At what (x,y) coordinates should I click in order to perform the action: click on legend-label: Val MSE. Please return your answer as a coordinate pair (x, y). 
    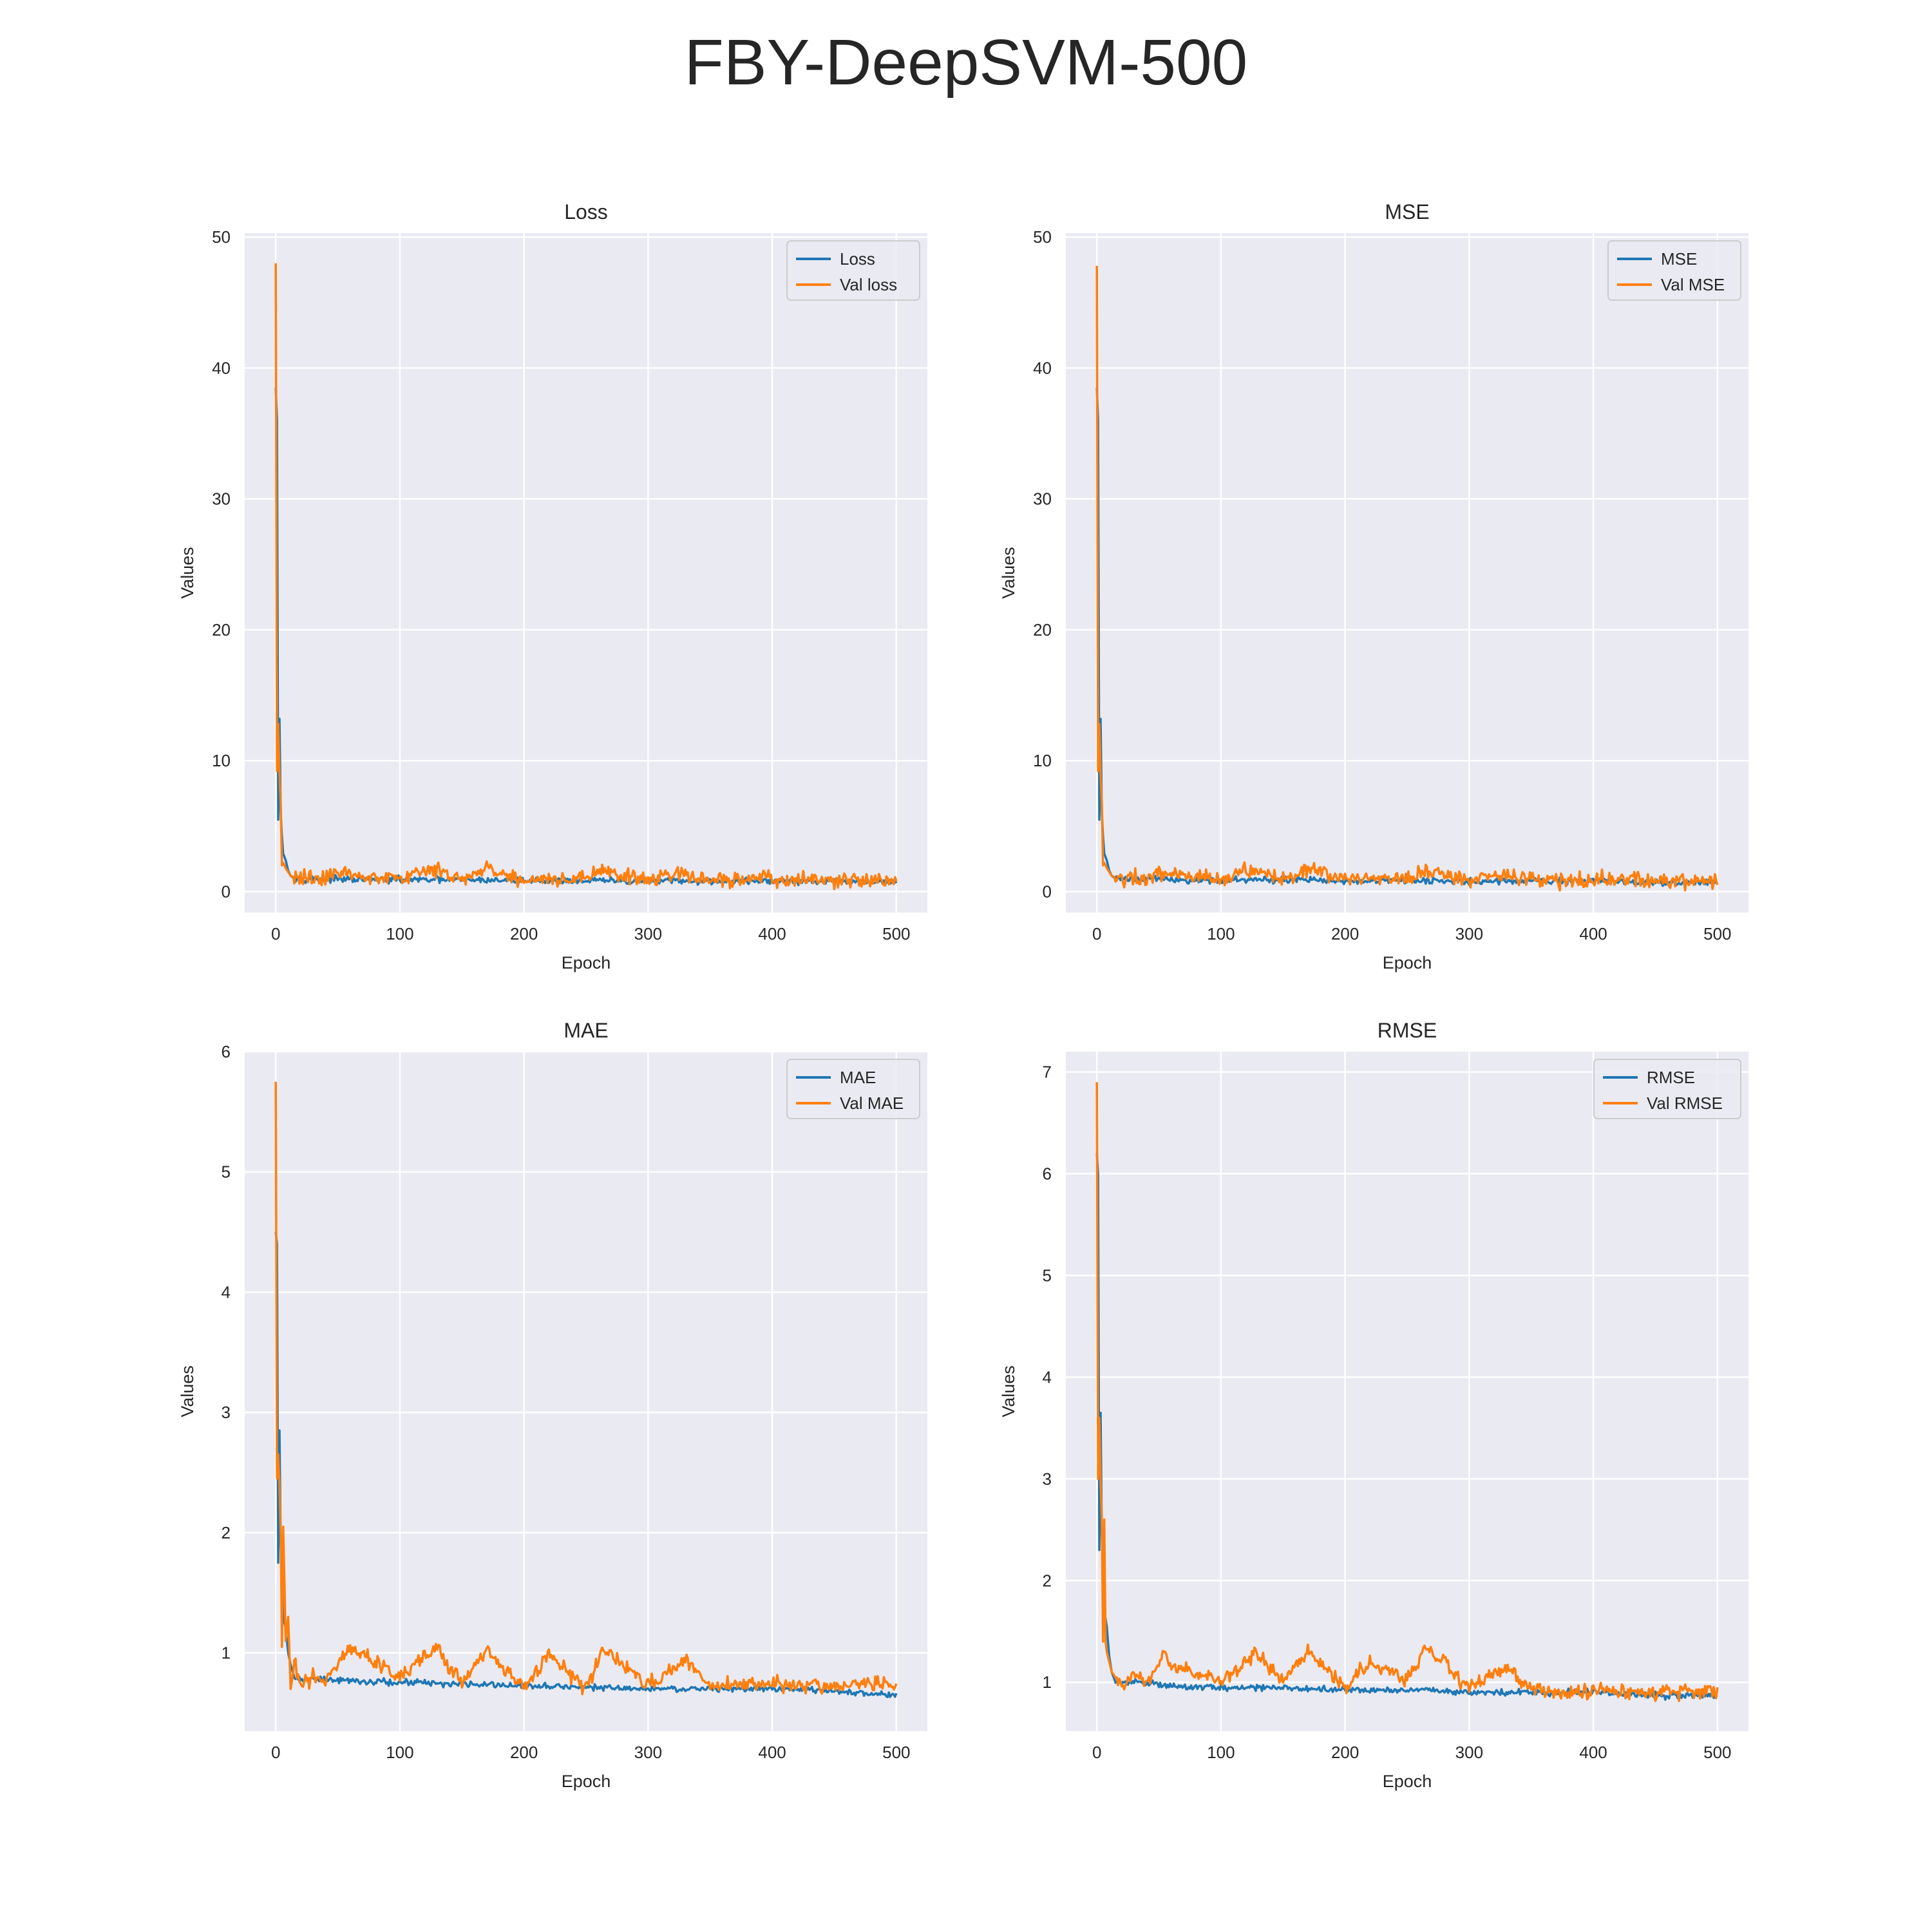
    Looking at the image, I should click on (1693, 285).